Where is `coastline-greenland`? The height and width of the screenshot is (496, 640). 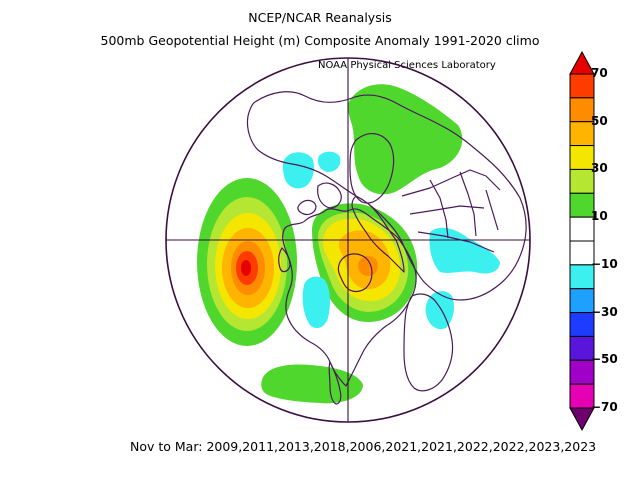
coastline-greenland is located at coordinates (372, 168).